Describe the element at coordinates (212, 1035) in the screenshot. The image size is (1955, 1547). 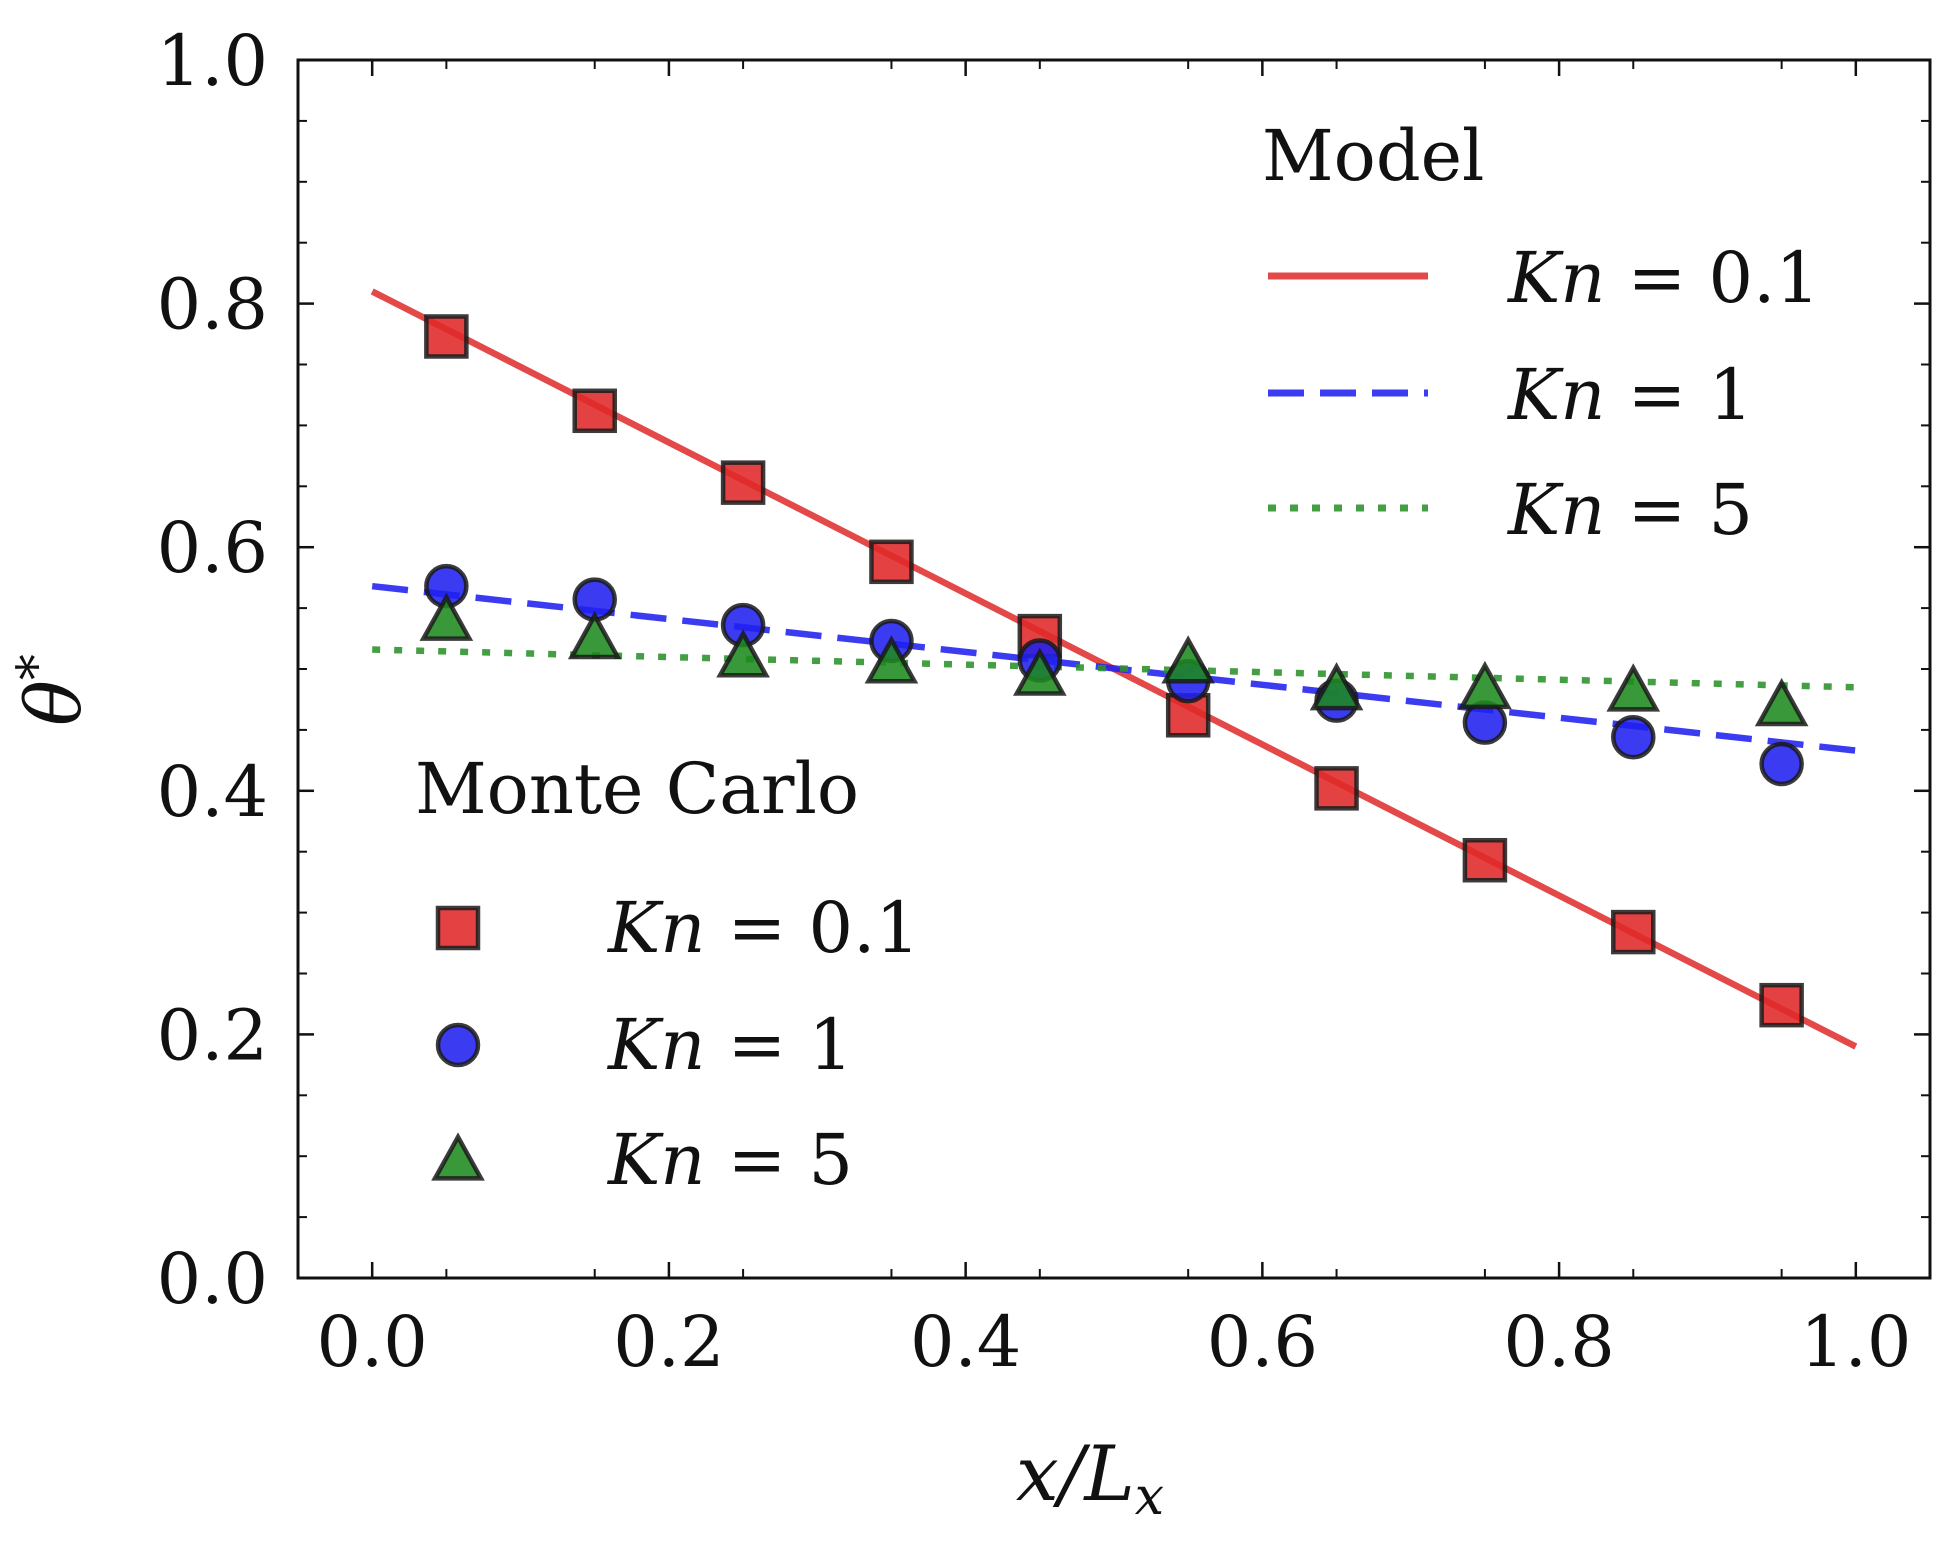
I see `y-tick-label: 0.2` at that location.